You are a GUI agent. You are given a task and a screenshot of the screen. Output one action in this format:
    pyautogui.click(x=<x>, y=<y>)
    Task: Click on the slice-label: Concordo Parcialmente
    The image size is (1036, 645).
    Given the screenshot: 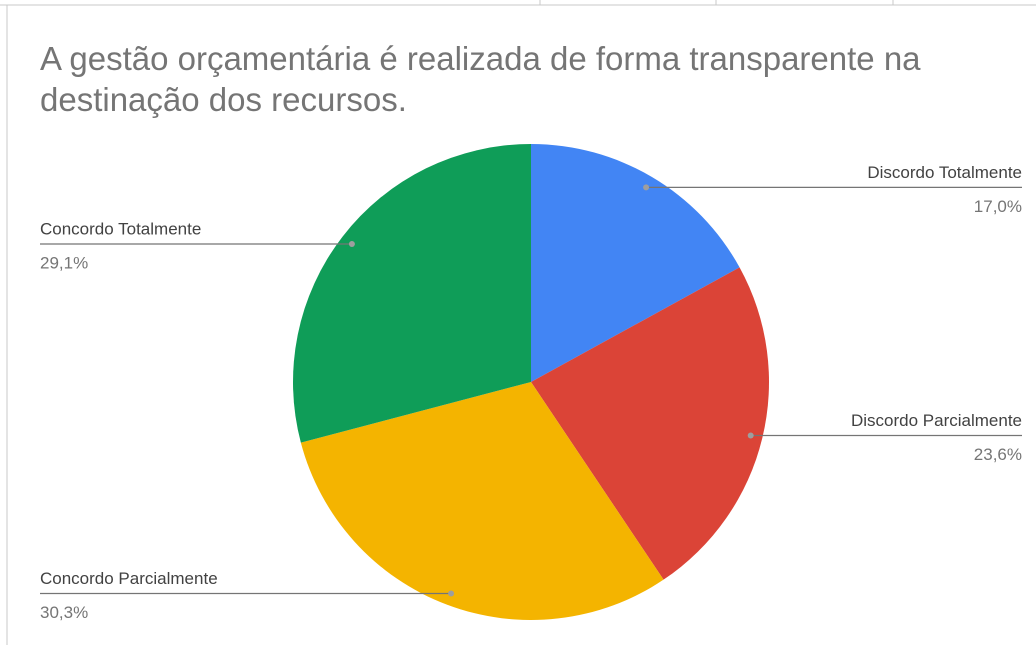 What is the action you would take?
    pyautogui.click(x=129, y=578)
    